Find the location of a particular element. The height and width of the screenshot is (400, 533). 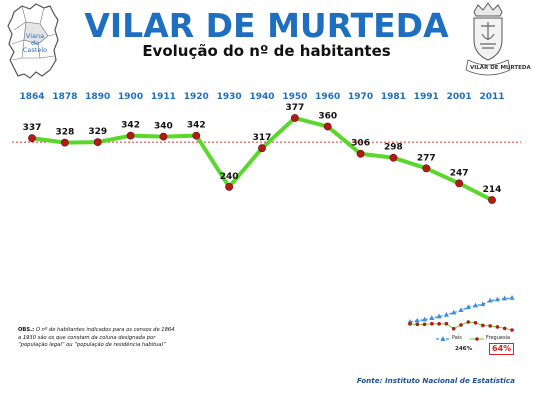

data-label: 329 is located at coordinates (97, 132).